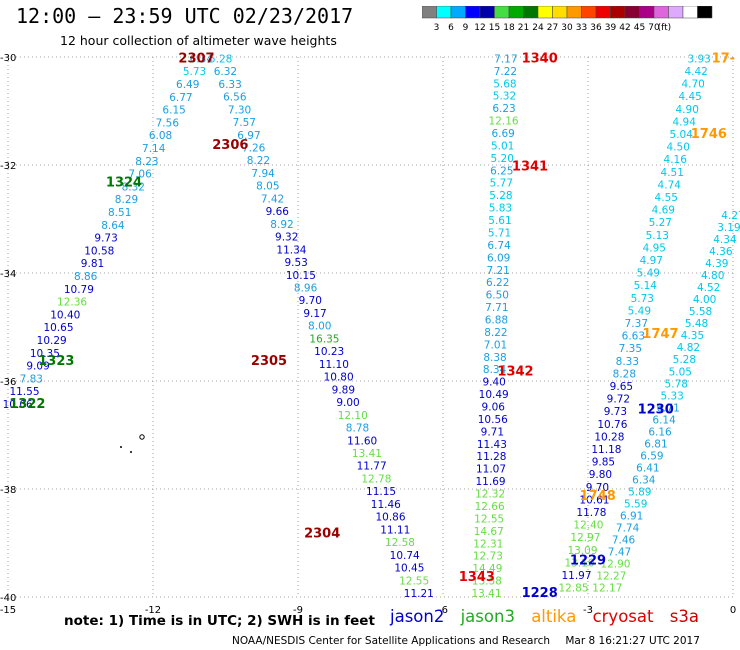  Describe the element at coordinates (670, 185) in the screenshot. I see `wave-height-value: 4.74` at that location.